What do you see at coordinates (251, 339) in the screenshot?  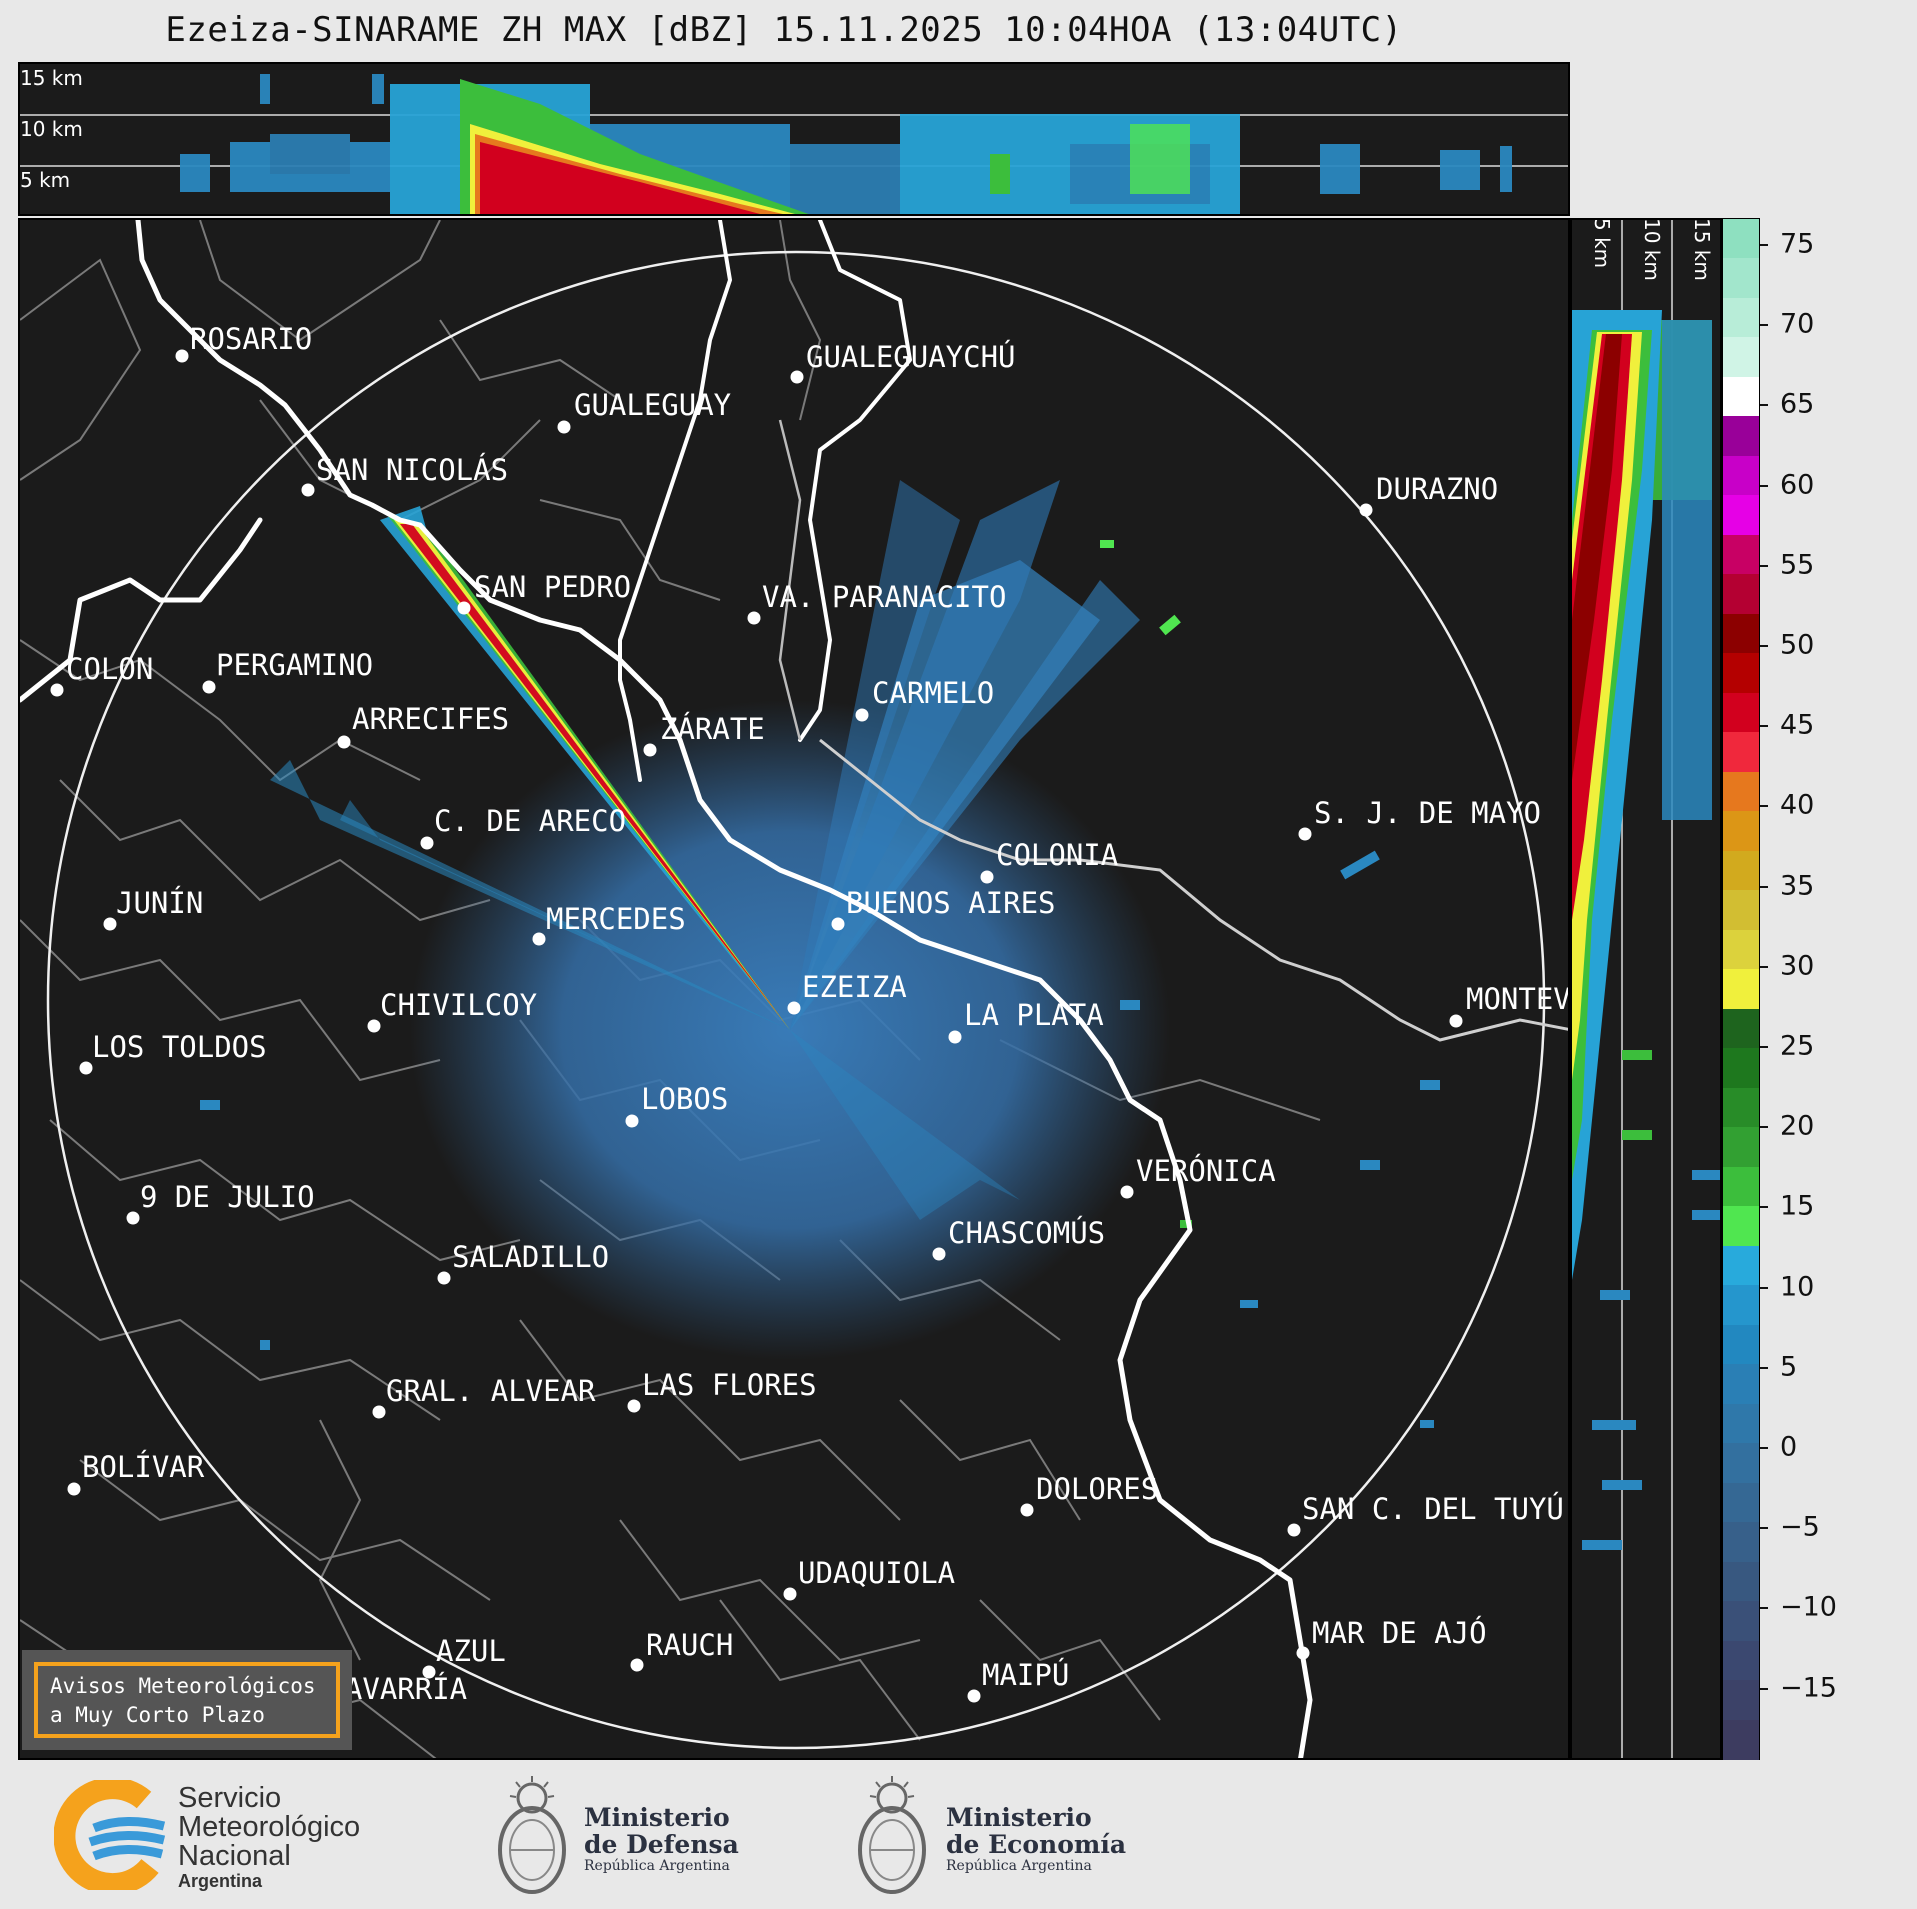 I see `city-label-rosario: ROSARIO` at bounding box center [251, 339].